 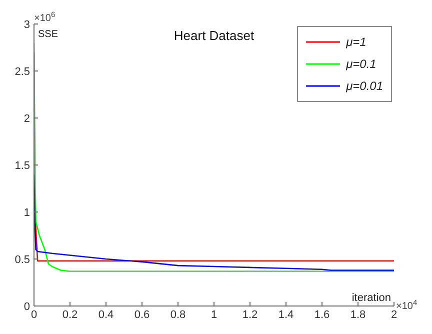 What do you see at coordinates (48, 34) in the screenshot?
I see `y-axis-title: SSE` at bounding box center [48, 34].